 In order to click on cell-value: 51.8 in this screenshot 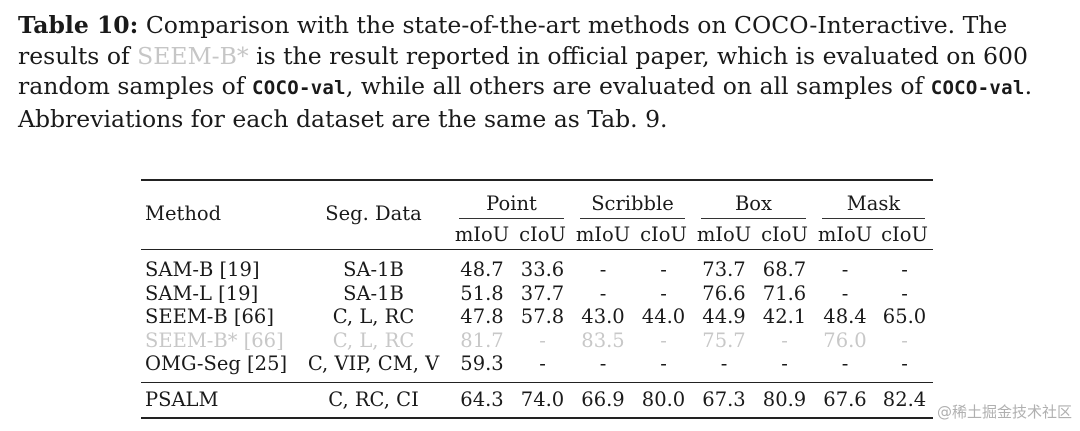, I will do `click(482, 293)`.